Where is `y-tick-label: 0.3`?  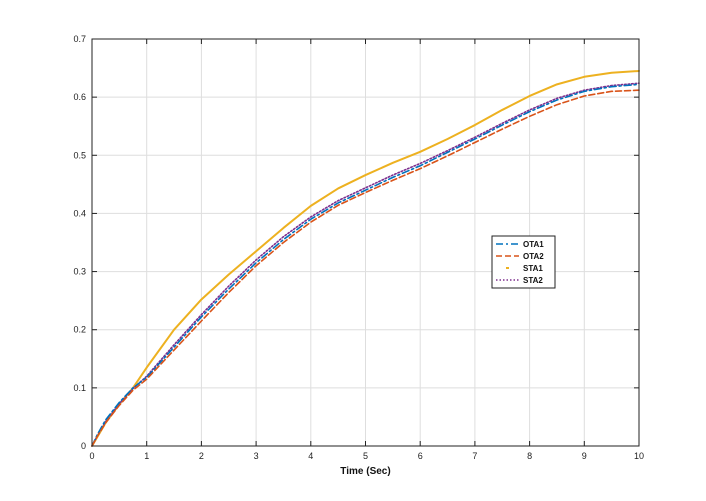 y-tick-label: 0.3 is located at coordinates (79, 272).